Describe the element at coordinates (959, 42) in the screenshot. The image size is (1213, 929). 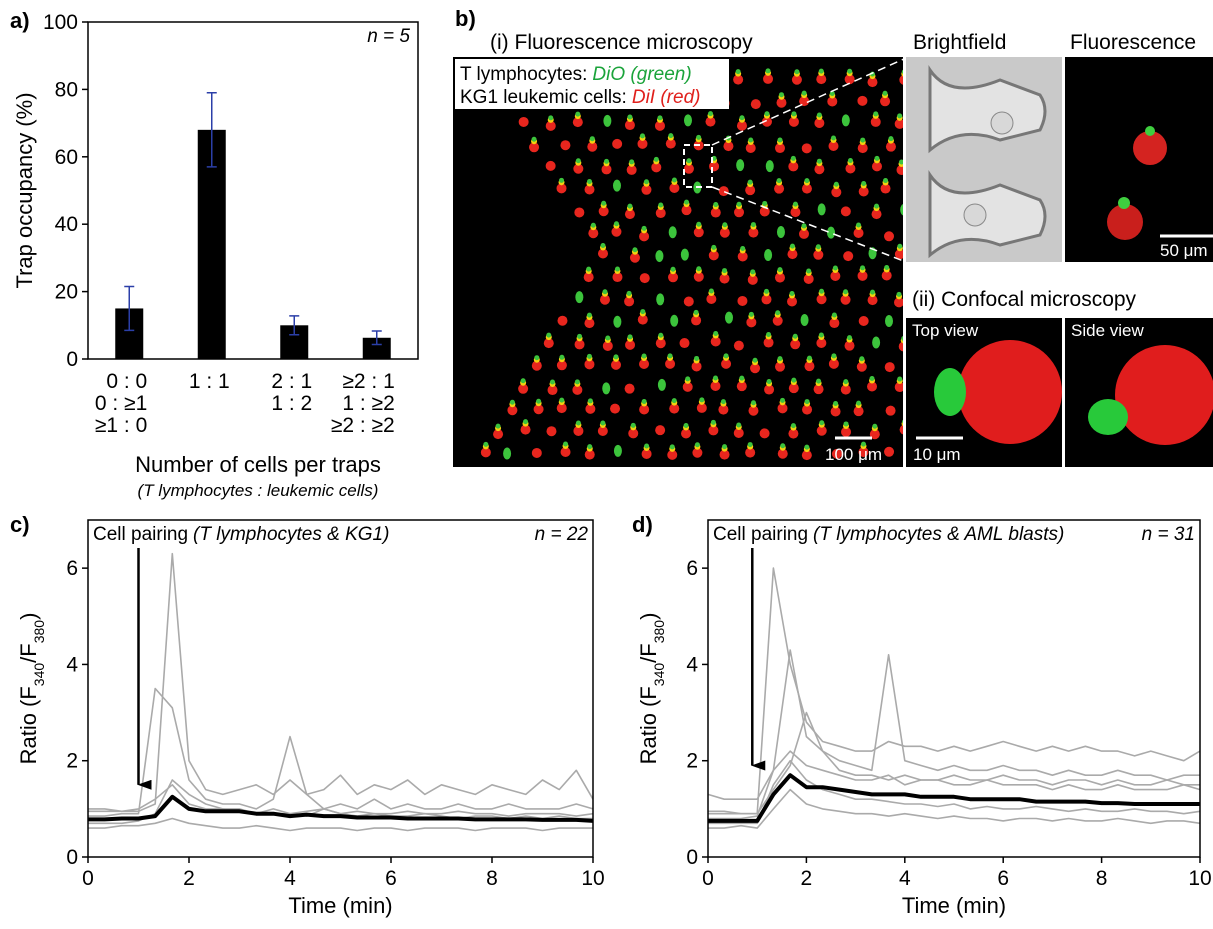
I see `section-title: Brightfield` at that location.